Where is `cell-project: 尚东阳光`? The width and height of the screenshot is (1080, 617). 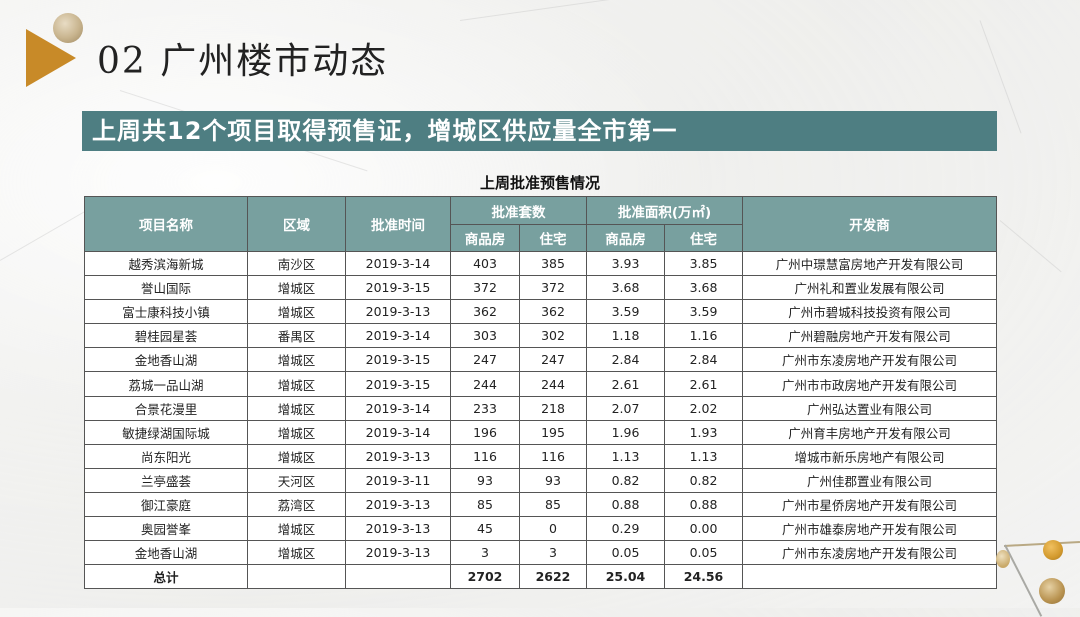 cell-project: 尚东阳光 is located at coordinates (166, 456).